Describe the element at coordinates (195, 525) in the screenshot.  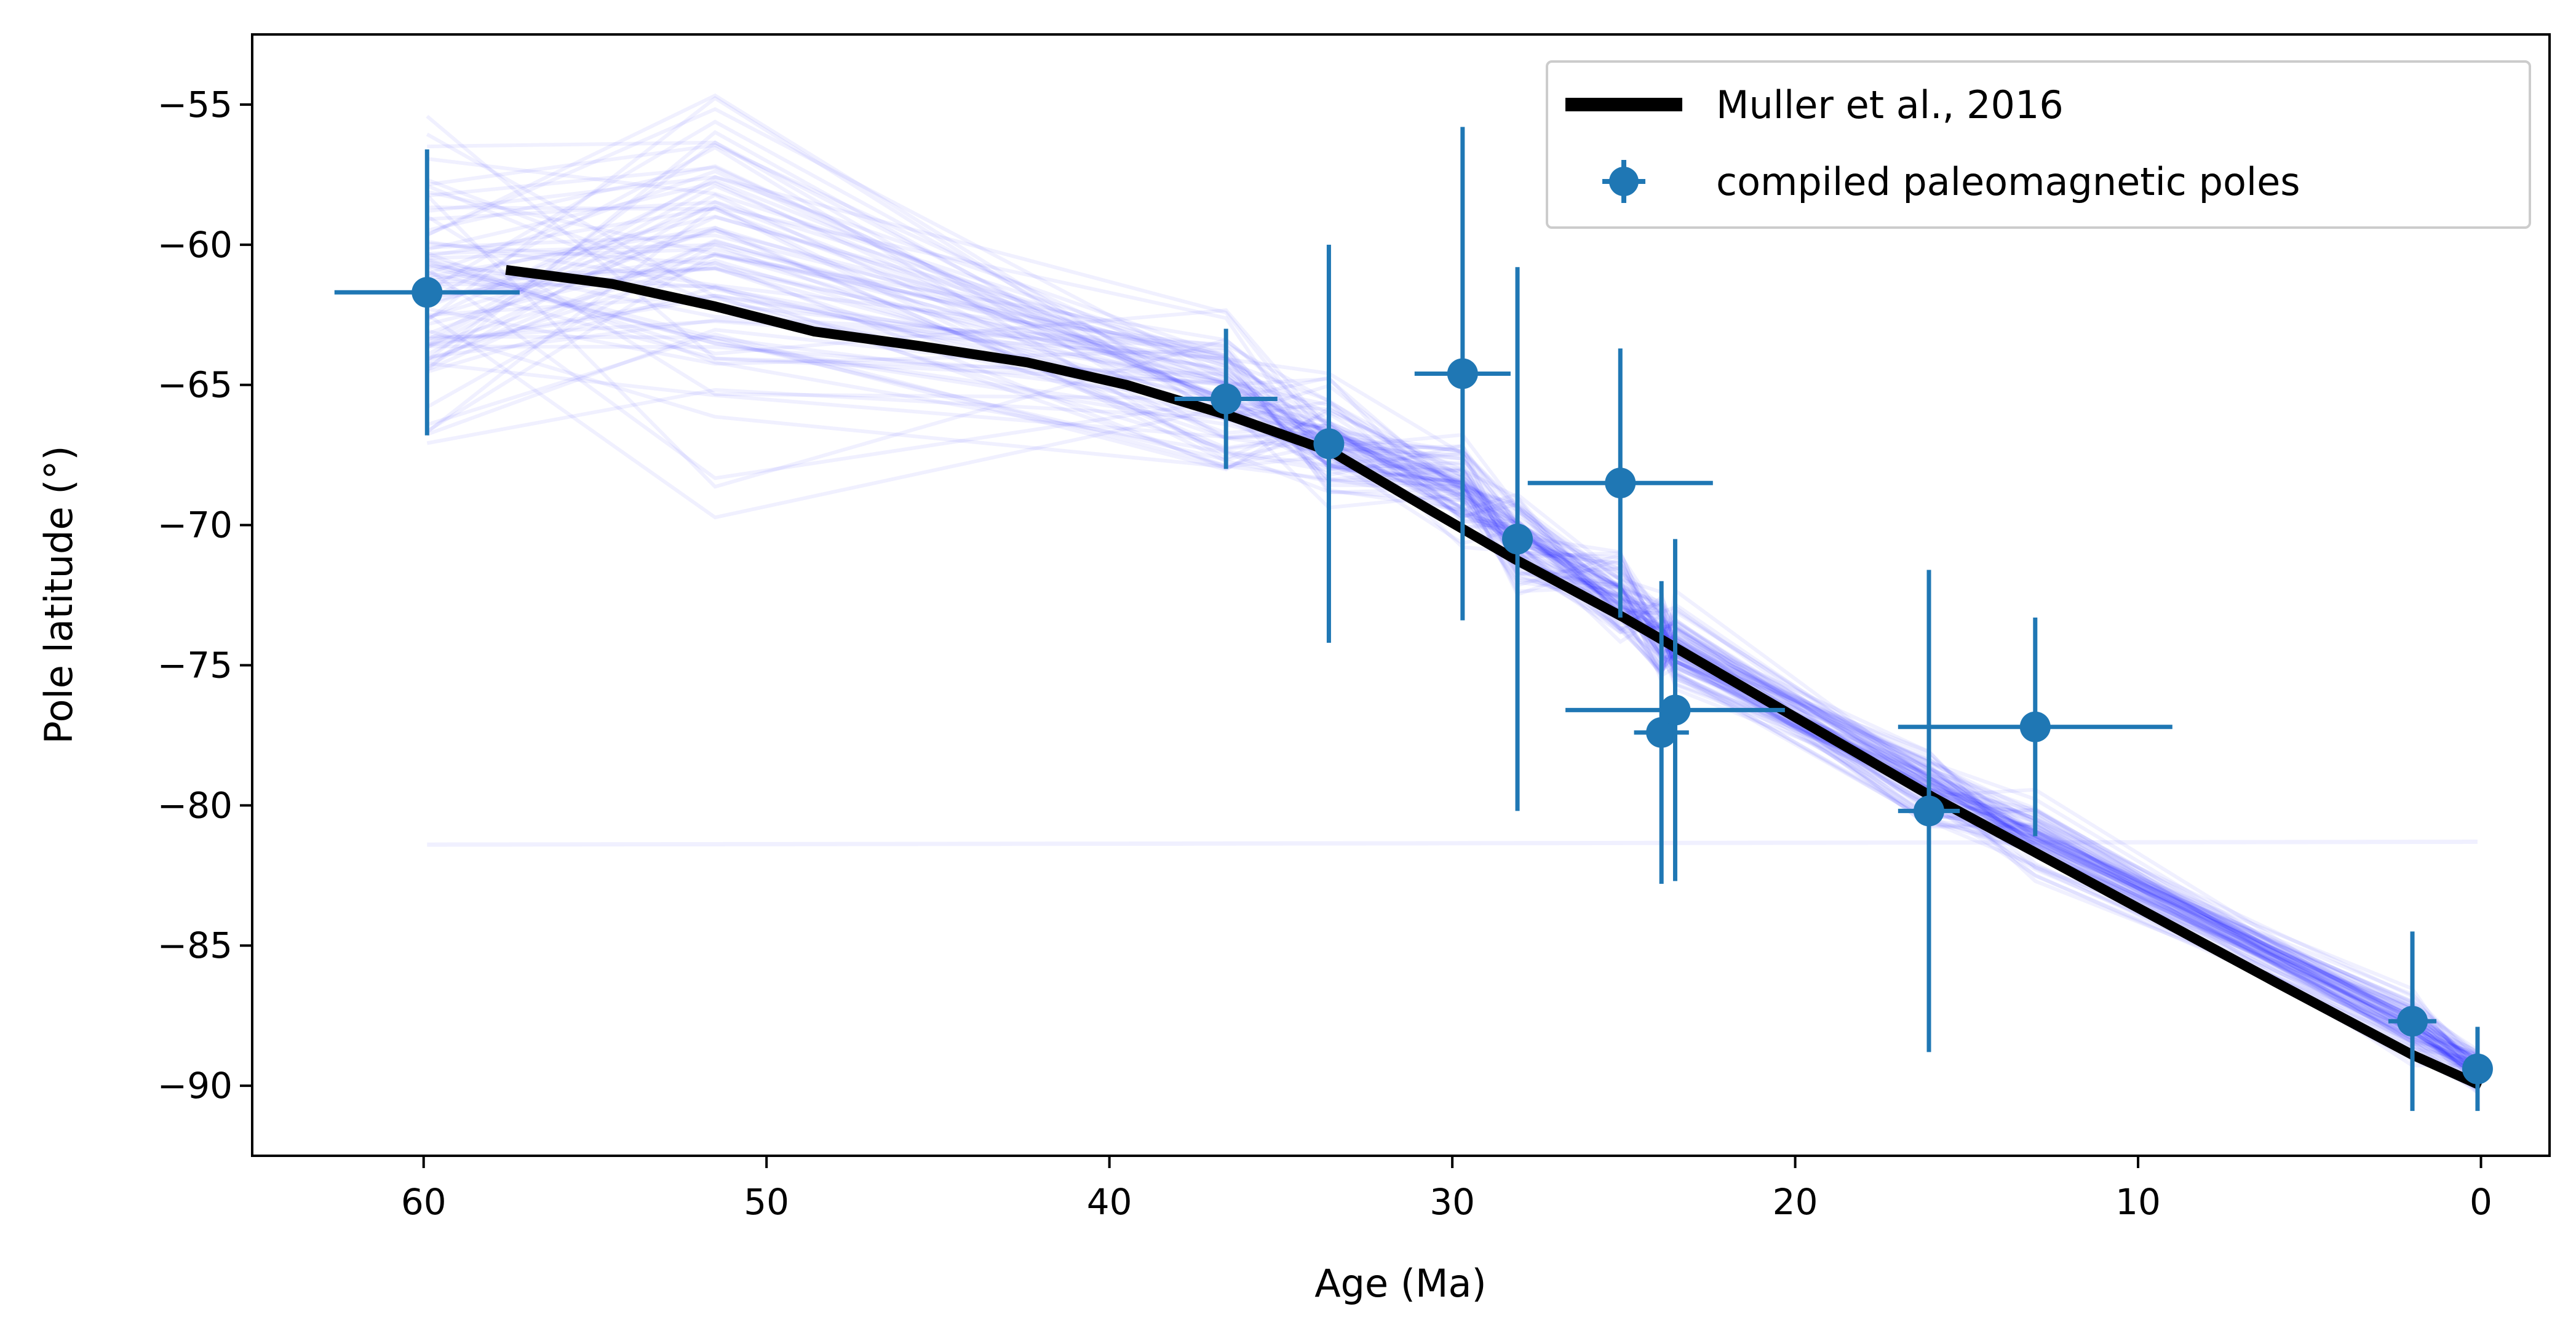
I see `y-tick-label: −70` at that location.